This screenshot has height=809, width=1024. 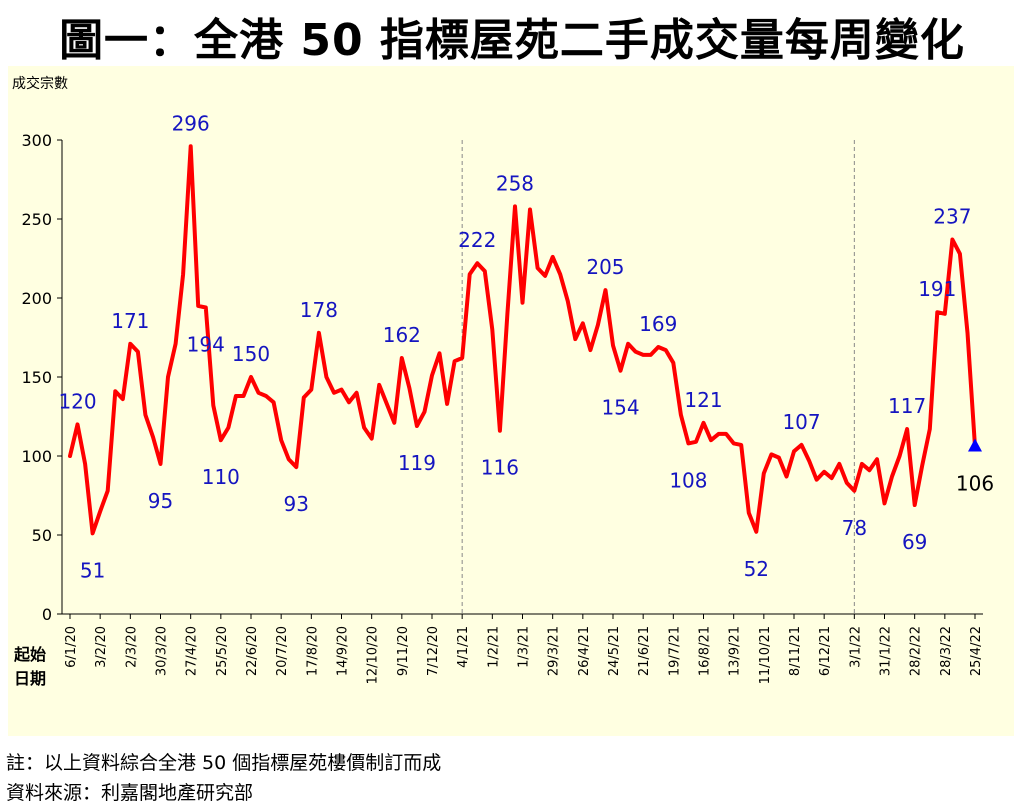 What do you see at coordinates (975, 445) in the screenshot?
I see `last-point-marker` at bounding box center [975, 445].